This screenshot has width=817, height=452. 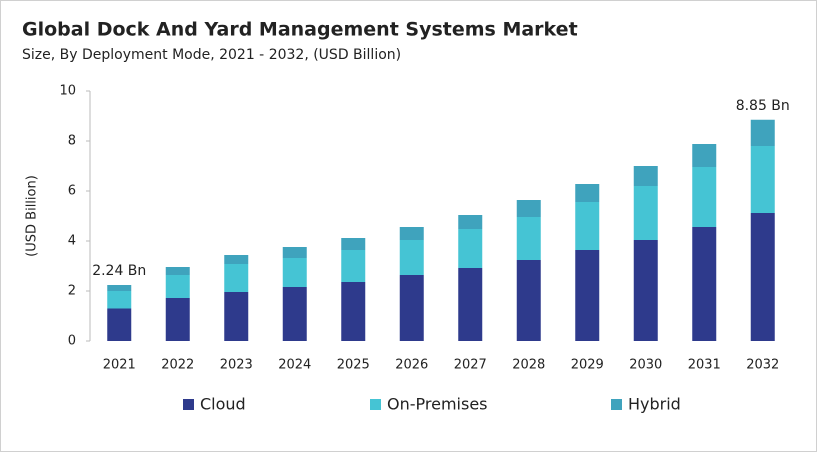 I want to click on y-axis-title: (USD Billion), so click(x=32, y=216).